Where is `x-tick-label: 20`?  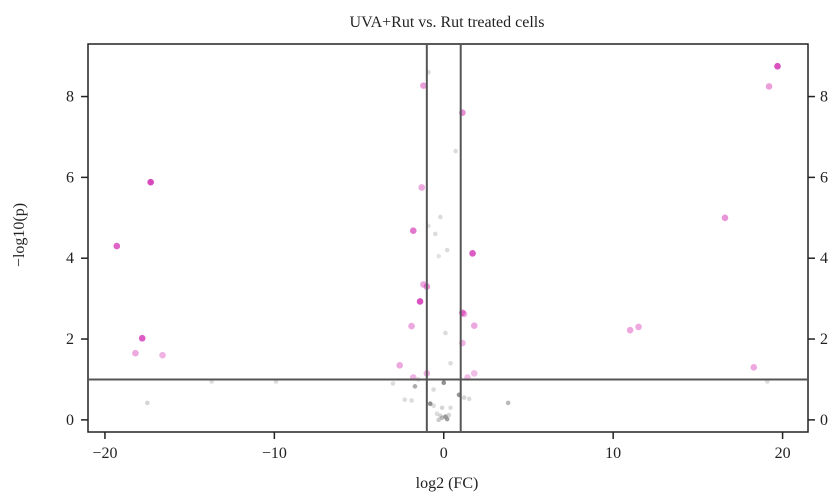
x-tick-label: 20 is located at coordinates (783, 453).